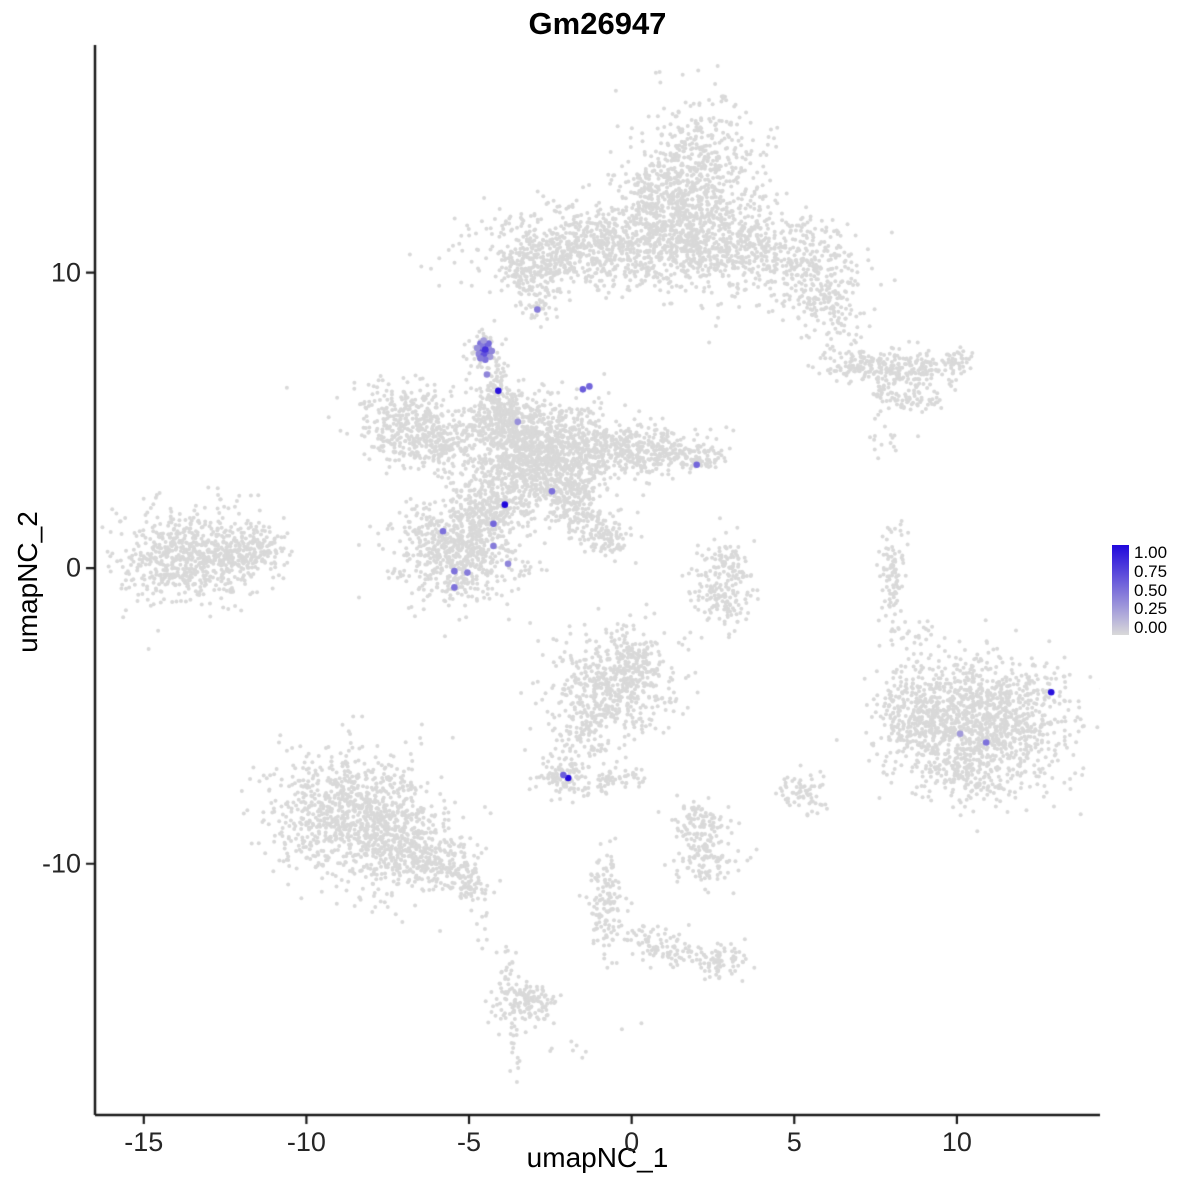 The width and height of the screenshot is (1200, 1200). What do you see at coordinates (61, 863) in the screenshot?
I see `y-tick-label: -10` at bounding box center [61, 863].